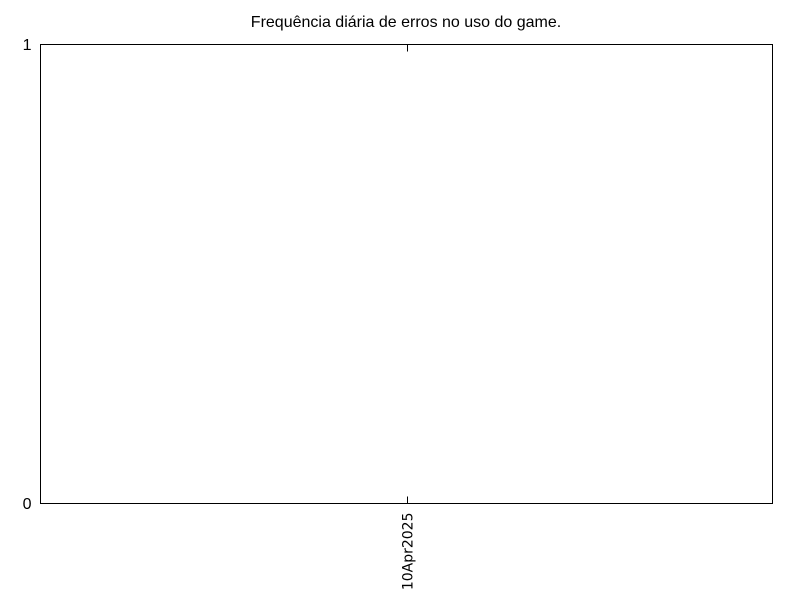  What do you see at coordinates (27, 504) in the screenshot?
I see `y-tick-label: 0` at bounding box center [27, 504].